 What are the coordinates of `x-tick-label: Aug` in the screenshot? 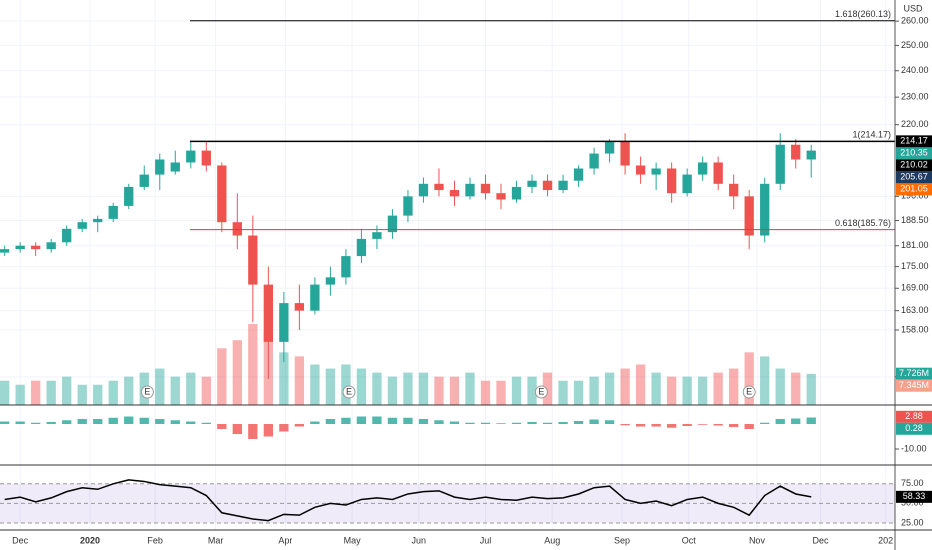 It's located at (552, 540).